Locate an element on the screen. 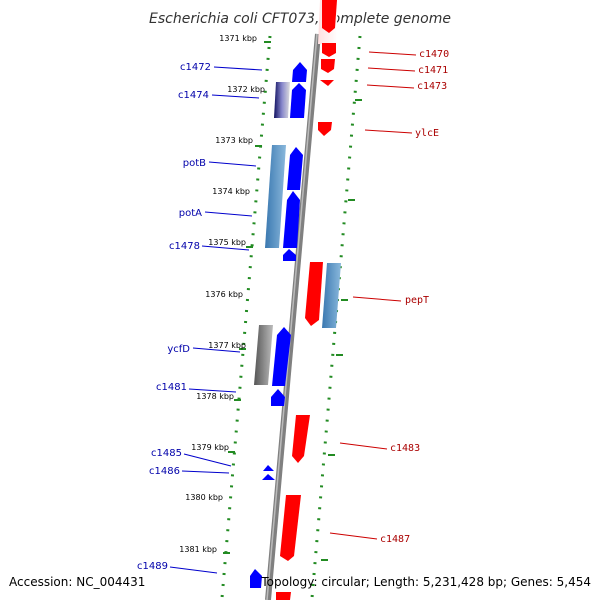  gene-c1470-a is located at coordinates (329, 16).